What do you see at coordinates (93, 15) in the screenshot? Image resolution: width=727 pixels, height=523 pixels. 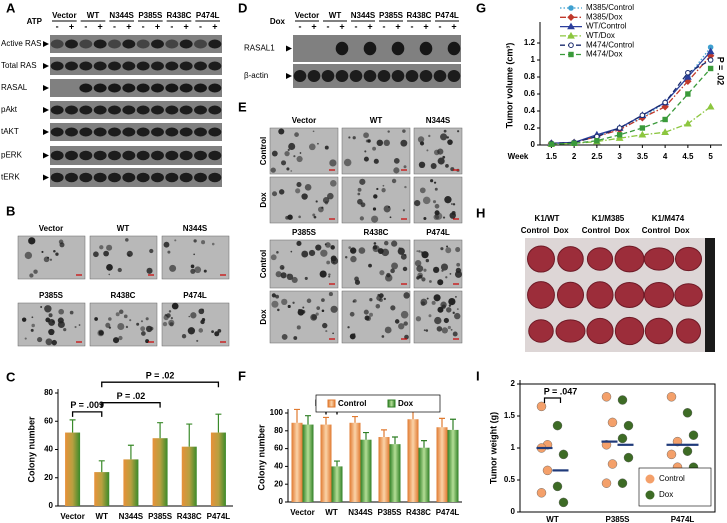 I see `lane-label: WT` at bounding box center [93, 15].